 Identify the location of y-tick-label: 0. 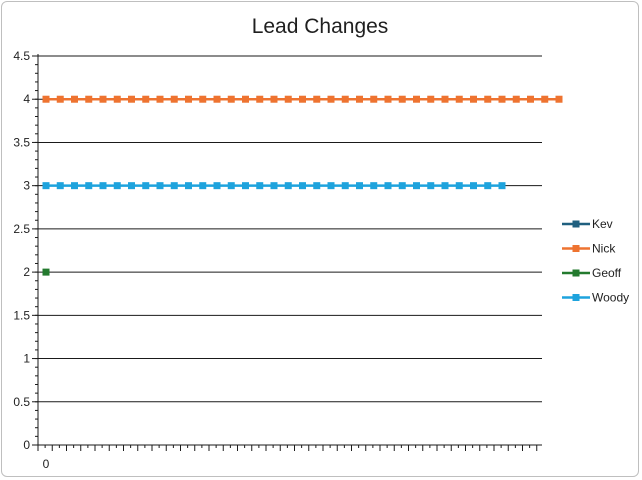
(26, 445).